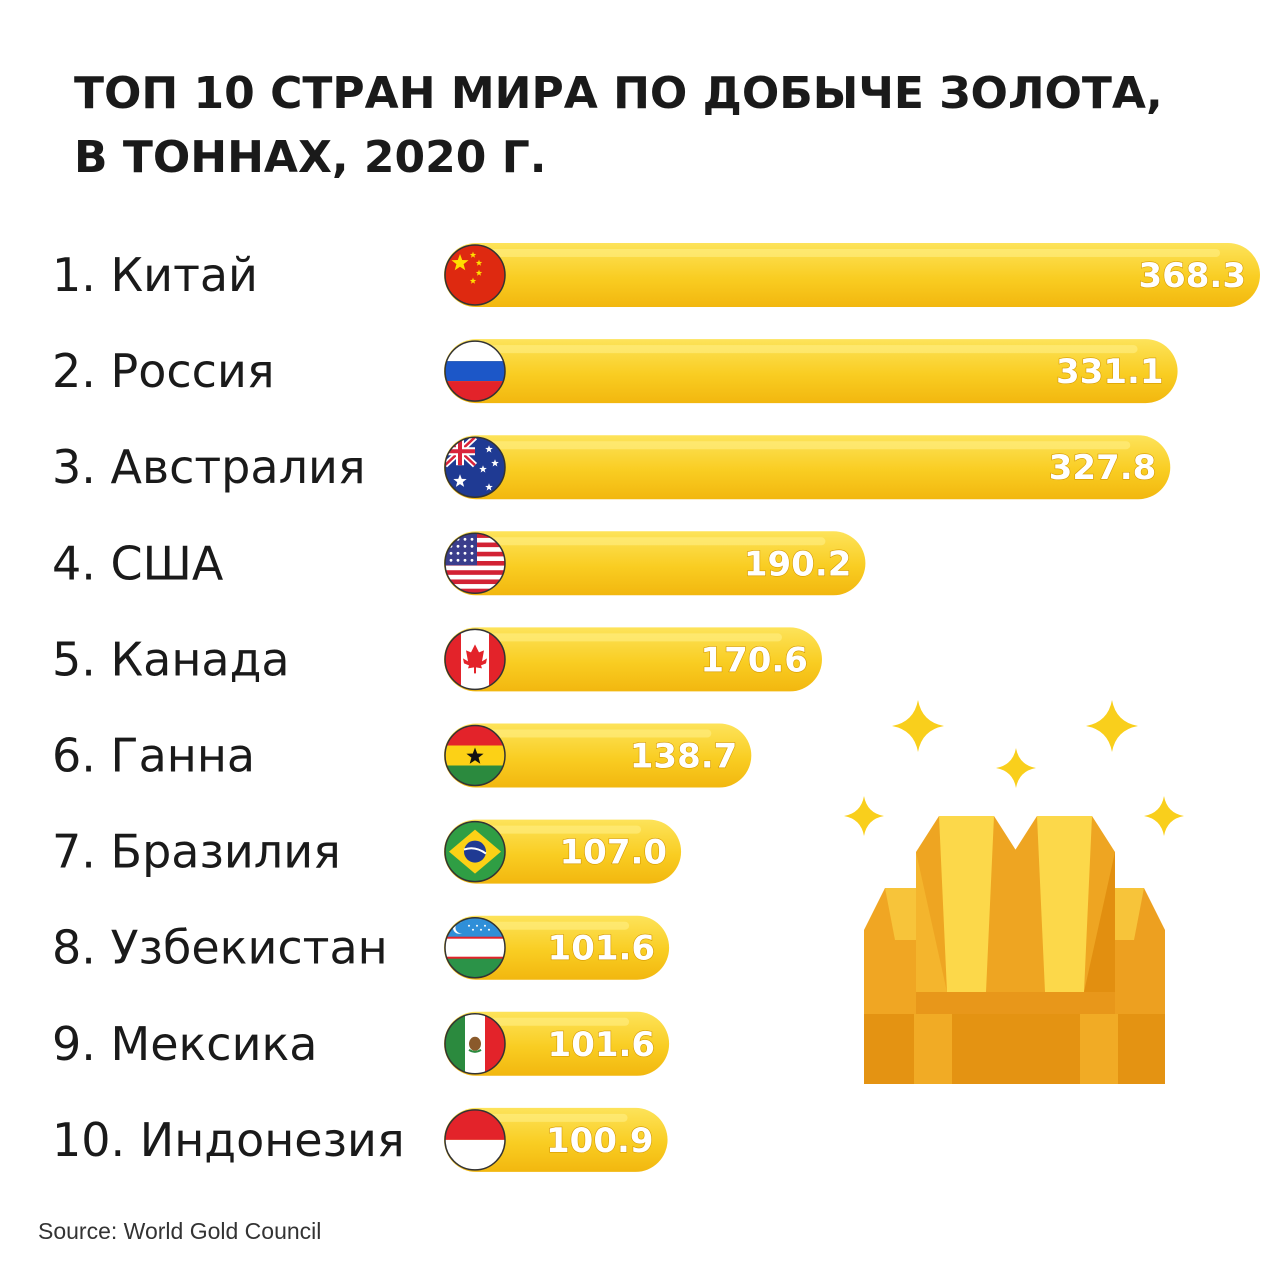 The width and height of the screenshot is (1280, 1280). Describe the element at coordinates (475, 1044) in the screenshot. I see `mexico-flag-icon` at that location.